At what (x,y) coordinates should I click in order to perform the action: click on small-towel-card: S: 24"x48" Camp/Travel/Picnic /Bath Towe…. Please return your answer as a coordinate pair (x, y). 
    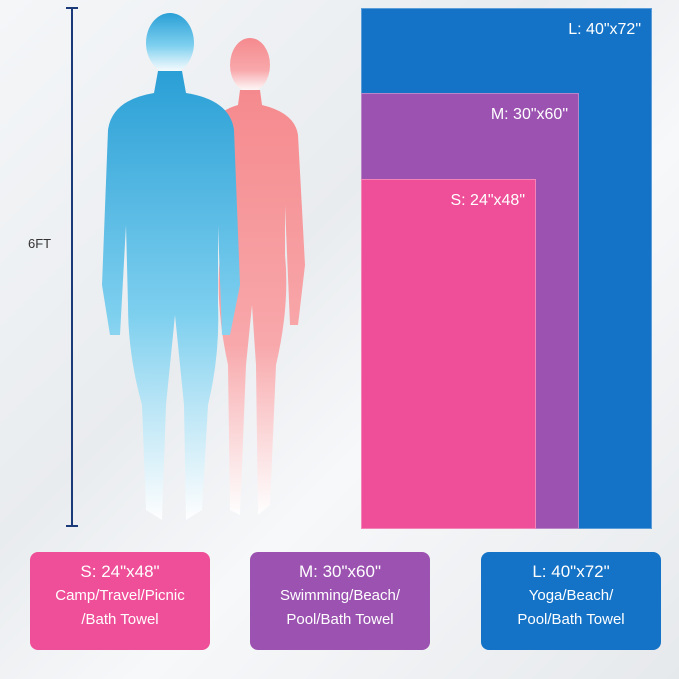
    Looking at the image, I should click on (120, 601).